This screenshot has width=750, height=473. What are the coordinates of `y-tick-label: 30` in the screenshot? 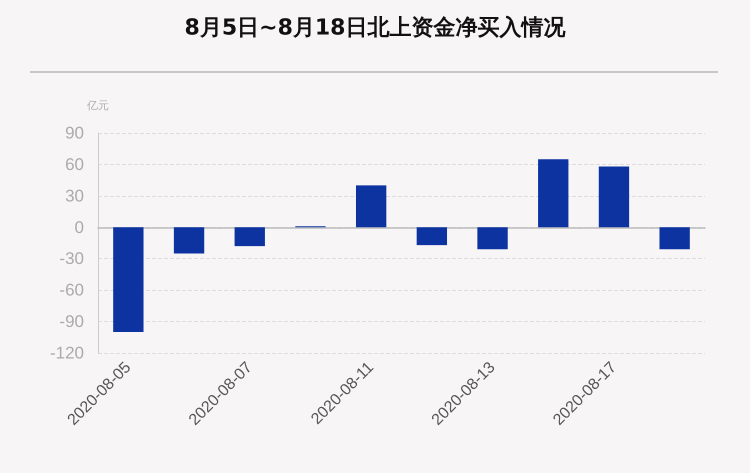 It's located at (74, 196).